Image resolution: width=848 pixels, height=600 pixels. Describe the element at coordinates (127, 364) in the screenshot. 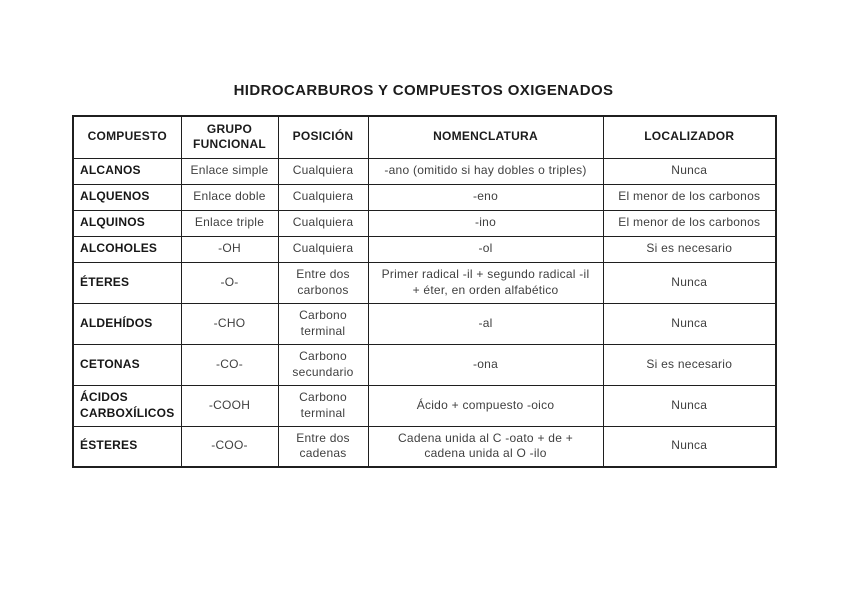

I see `cell-compuesto: CETONAS` at that location.